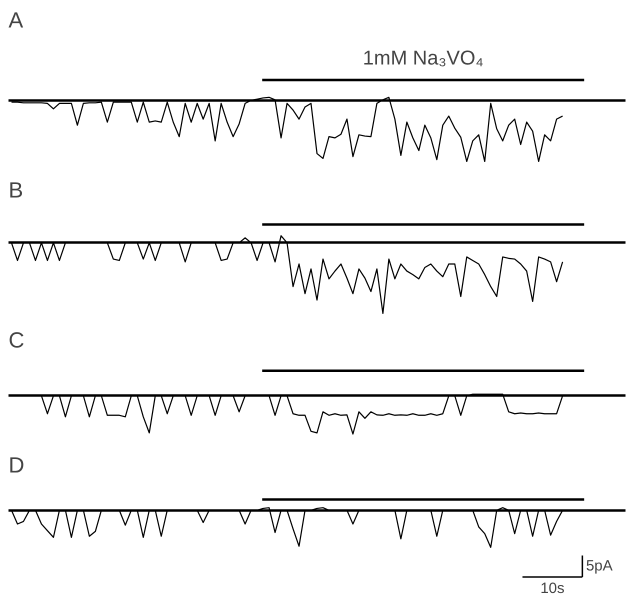  What do you see at coordinates (599, 566) in the screenshot?
I see `text: 5pA` at bounding box center [599, 566].